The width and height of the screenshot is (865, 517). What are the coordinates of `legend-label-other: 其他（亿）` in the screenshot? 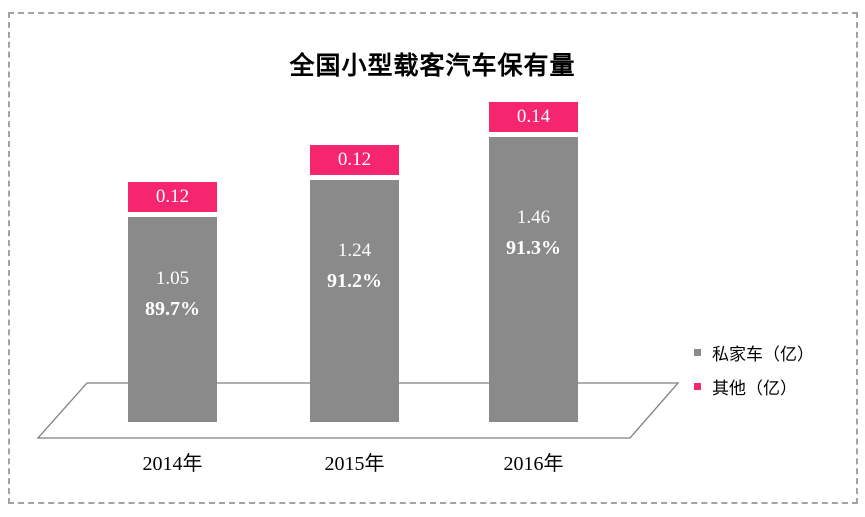 It's located at (754, 388).